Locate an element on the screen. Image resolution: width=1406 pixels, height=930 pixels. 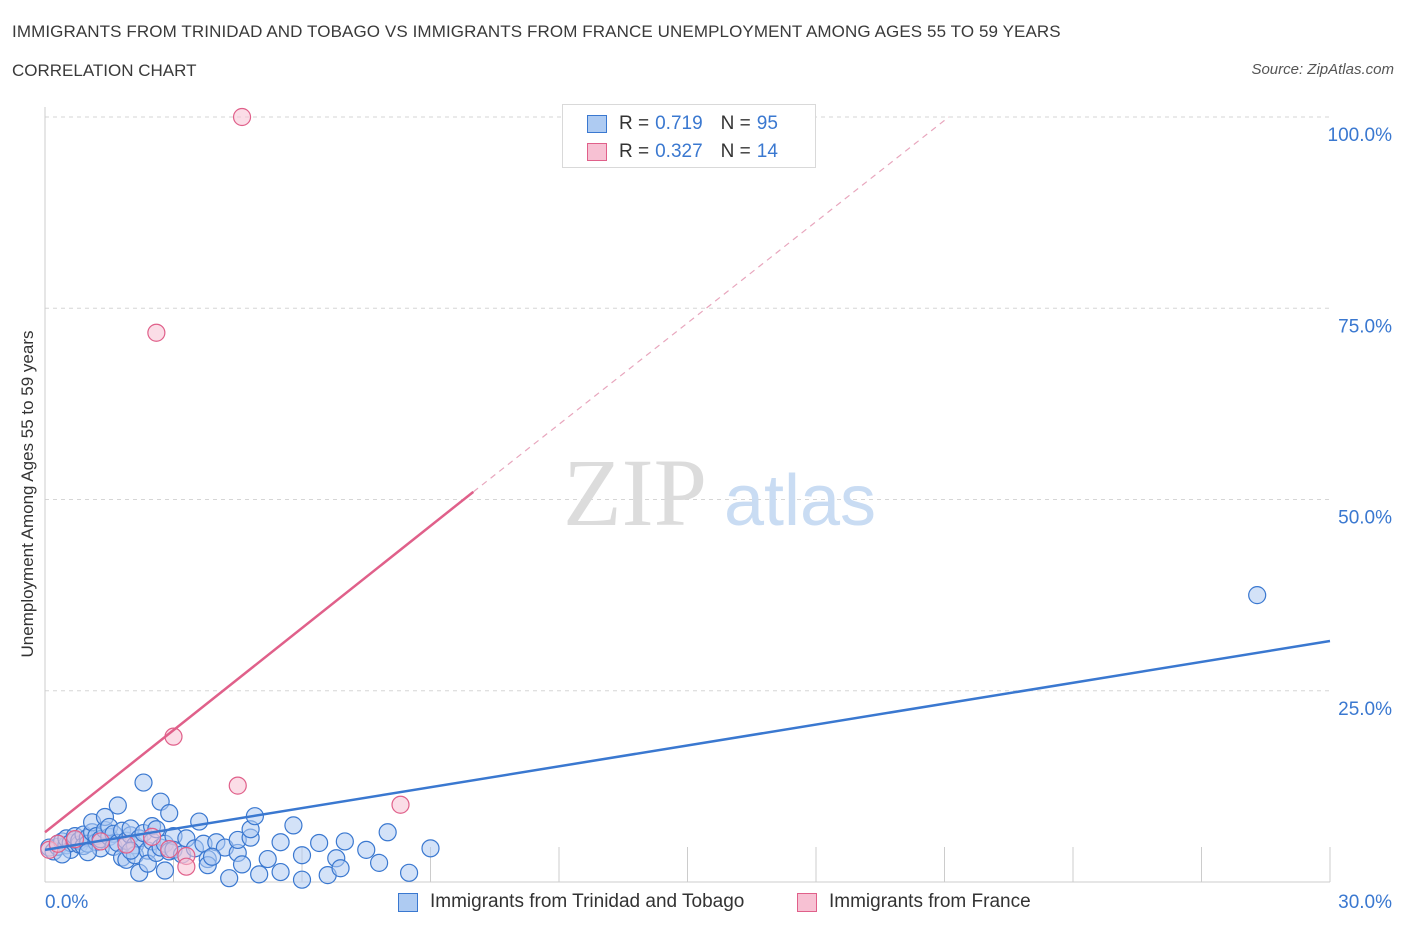
legend-n-value: 95 is located at coordinates (767, 123).